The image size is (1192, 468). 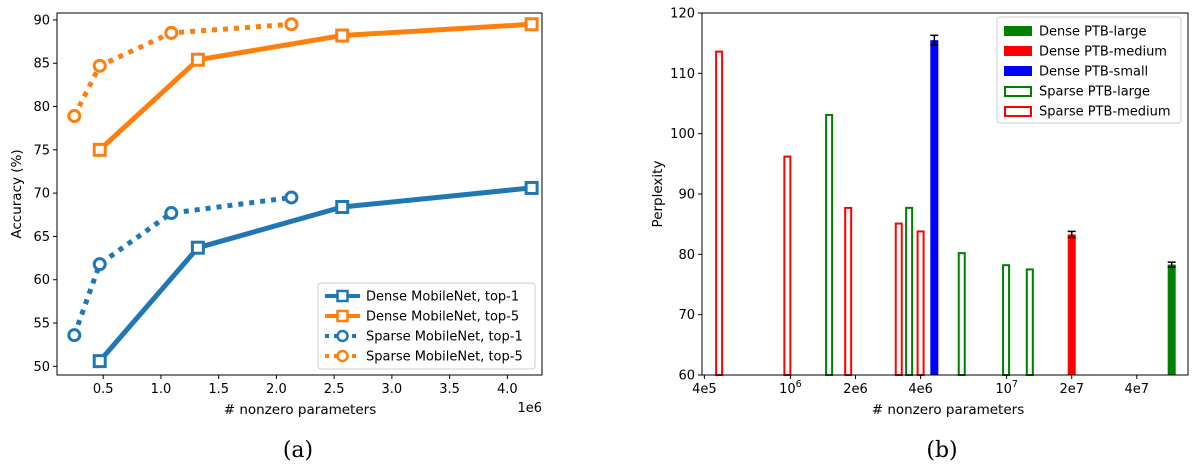 What do you see at coordinates (686, 315) in the screenshot?
I see `panel-b-y-tick-label: 70` at bounding box center [686, 315].